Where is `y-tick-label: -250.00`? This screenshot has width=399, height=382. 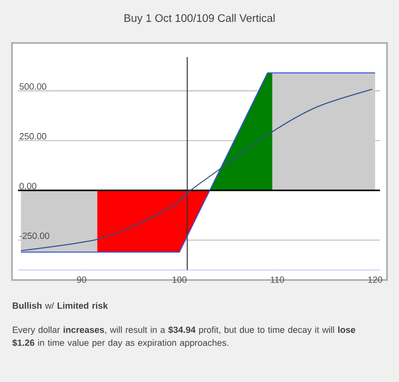 y-tick-label: -250.00 is located at coordinates (35, 235).